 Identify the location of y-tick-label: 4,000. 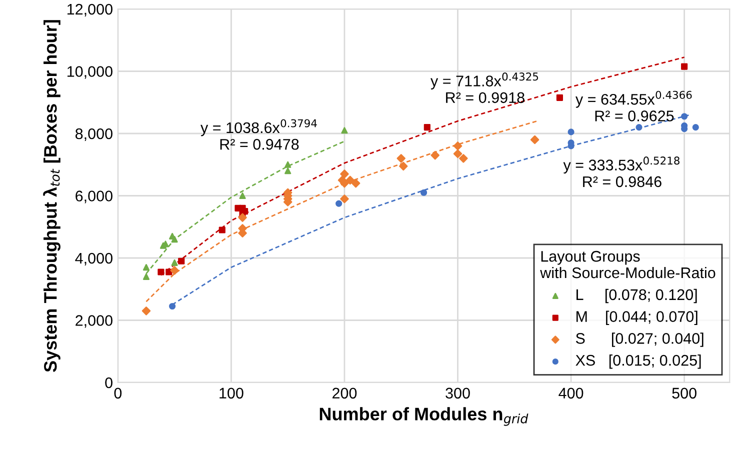
(93, 259).